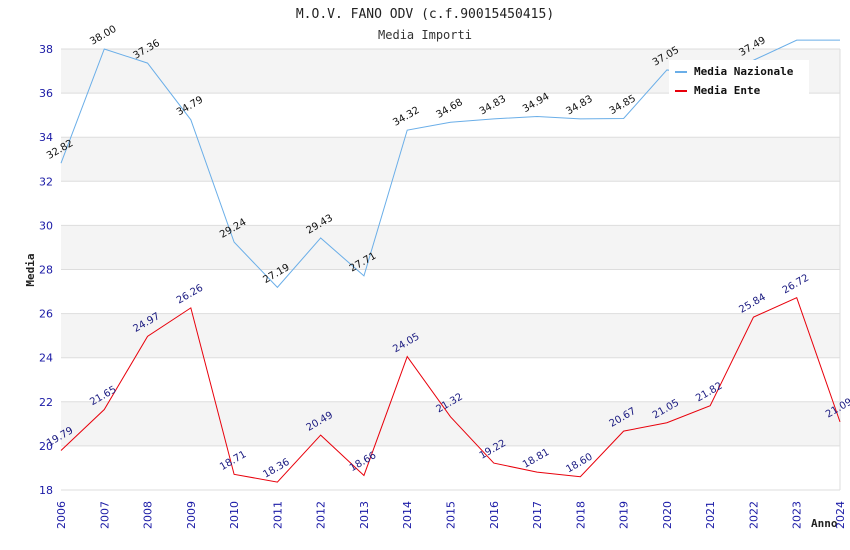 Image resolution: width=850 pixels, height=550 pixels. What do you see at coordinates (104, 515) in the screenshot?
I see `x-tick-label: 2007` at bounding box center [104, 515].